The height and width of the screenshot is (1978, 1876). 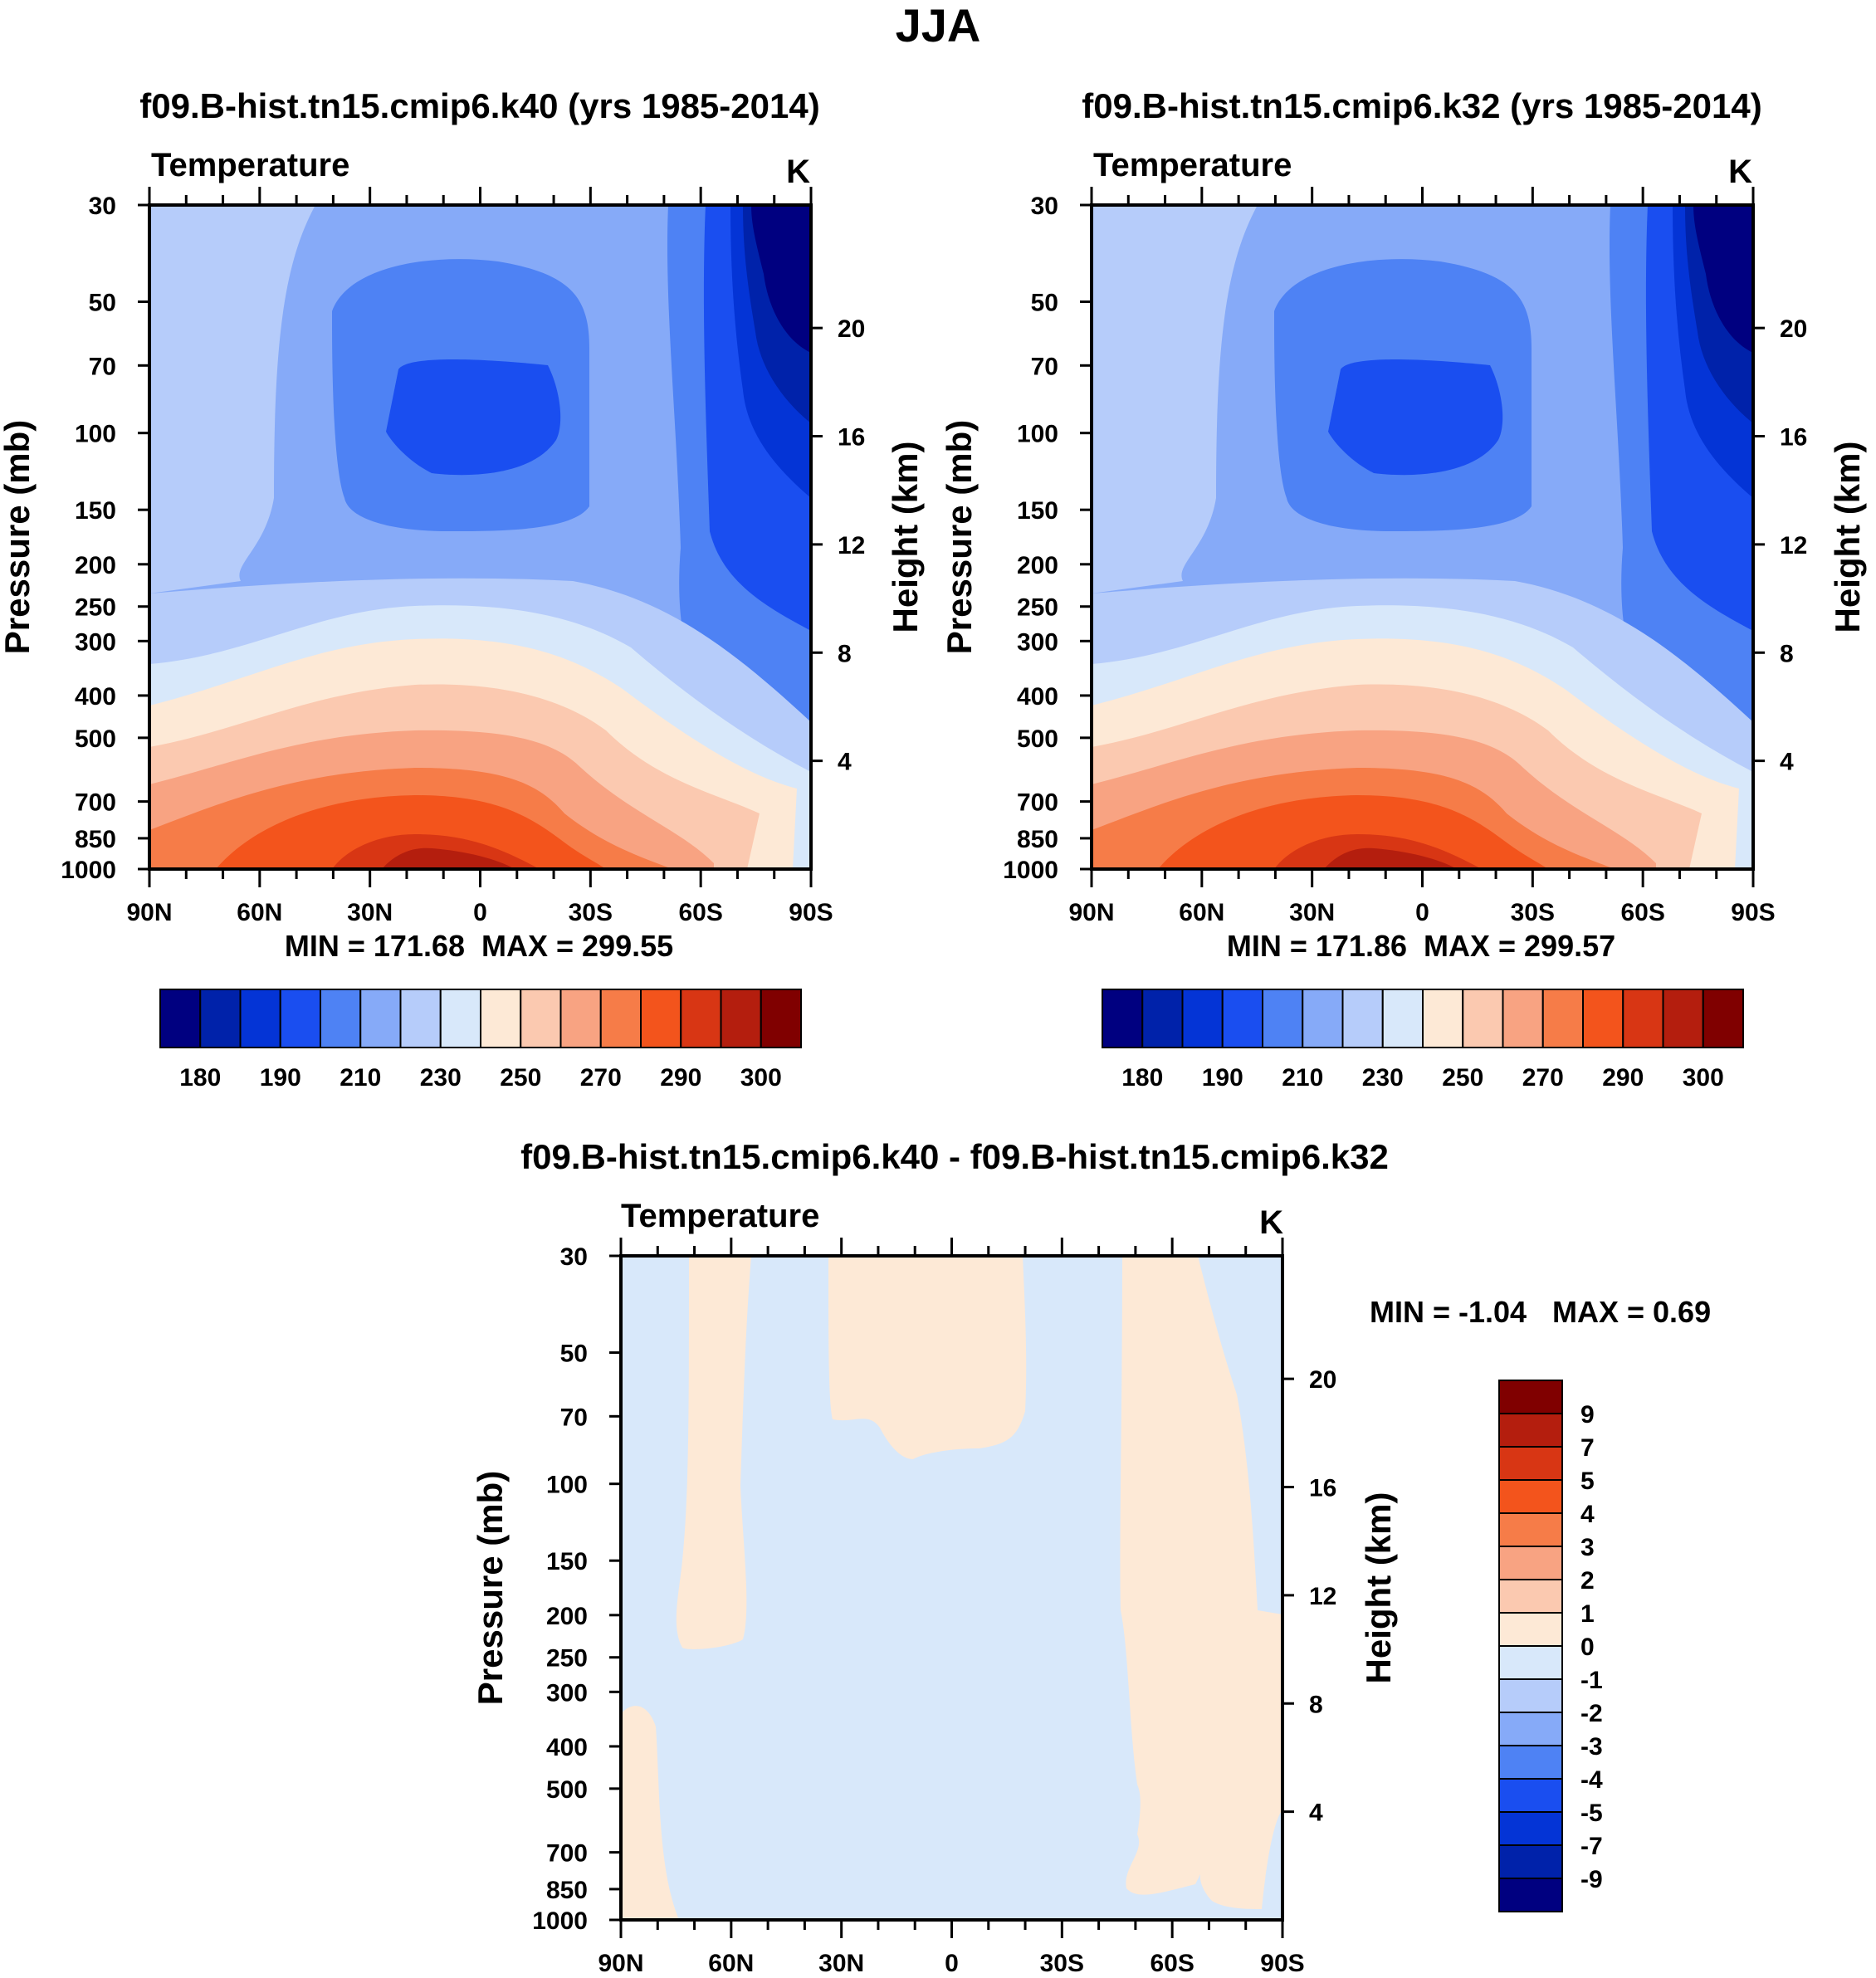 What do you see at coordinates (1592, 1713) in the screenshot?
I see `colorbar-tick-label: -2` at bounding box center [1592, 1713].